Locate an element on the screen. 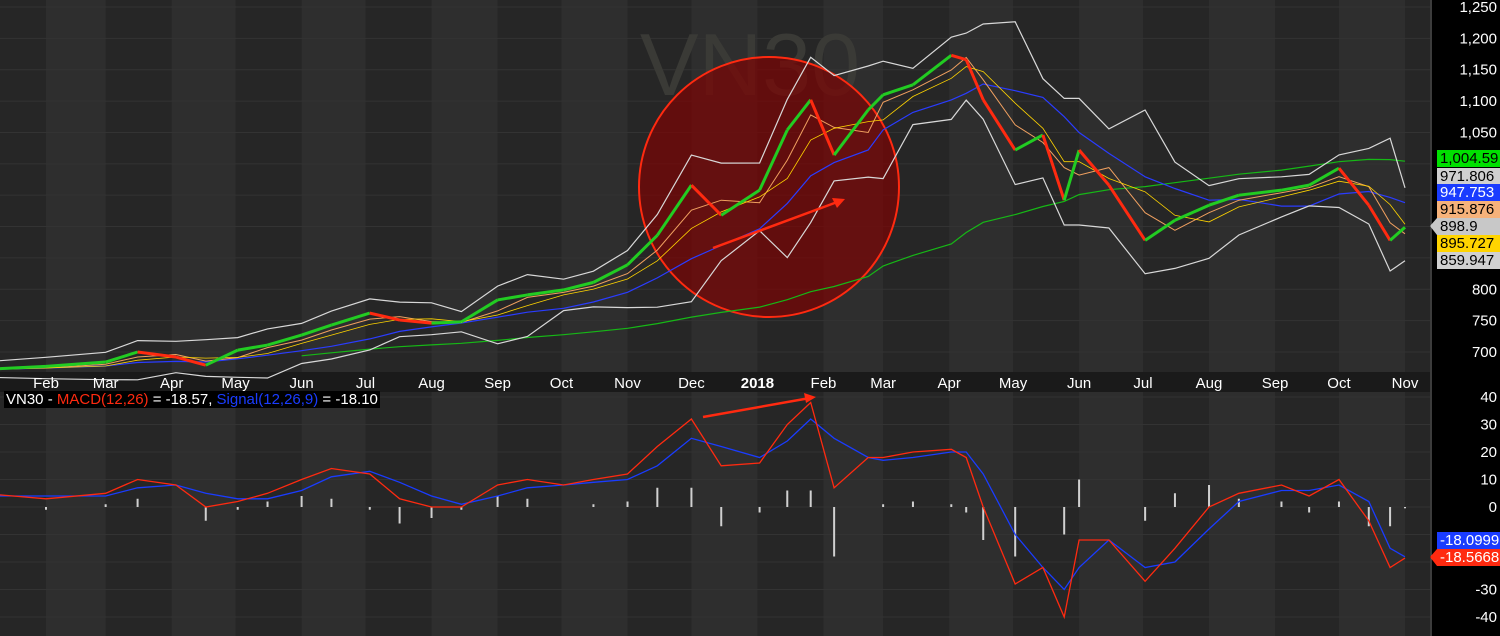  macd-tick-label: 40 is located at coordinates (1488, 397).